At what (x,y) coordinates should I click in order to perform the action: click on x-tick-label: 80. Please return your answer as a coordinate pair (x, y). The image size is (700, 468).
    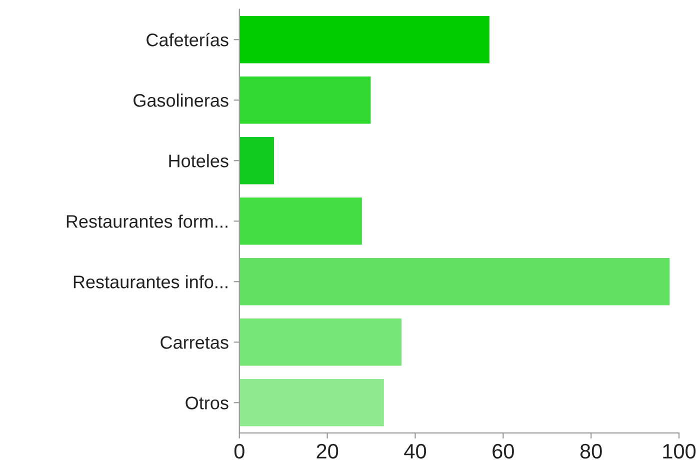
    Looking at the image, I should click on (591, 451).